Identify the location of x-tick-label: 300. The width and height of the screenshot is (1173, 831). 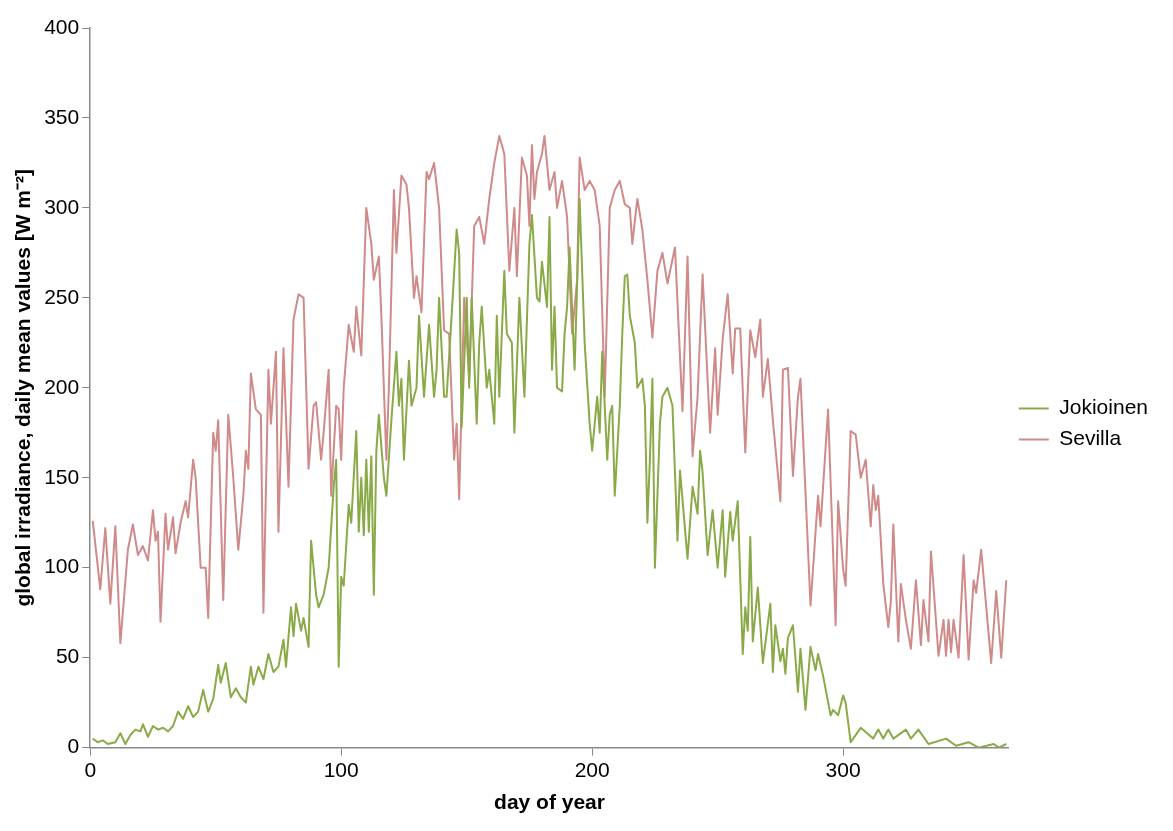
(843, 769).